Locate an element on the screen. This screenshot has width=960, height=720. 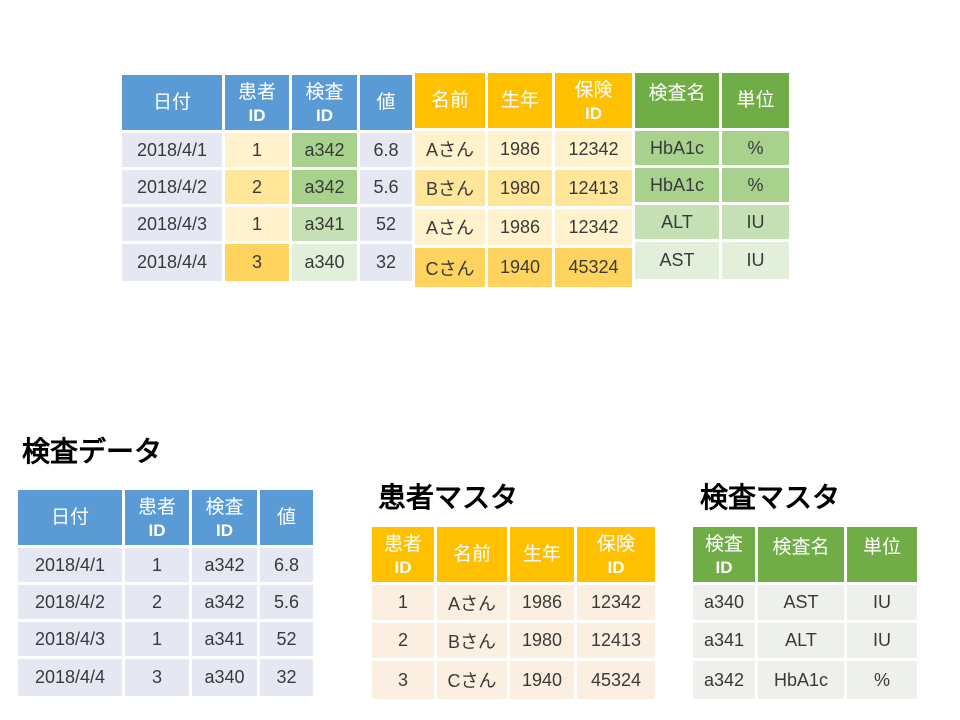
column-header-label: 検査名 is located at coordinates (677, 93).